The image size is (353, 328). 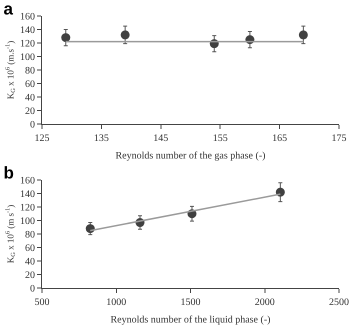 What do you see at coordinates (339, 138) in the screenshot?
I see `x-tick-label: 175` at bounding box center [339, 138].